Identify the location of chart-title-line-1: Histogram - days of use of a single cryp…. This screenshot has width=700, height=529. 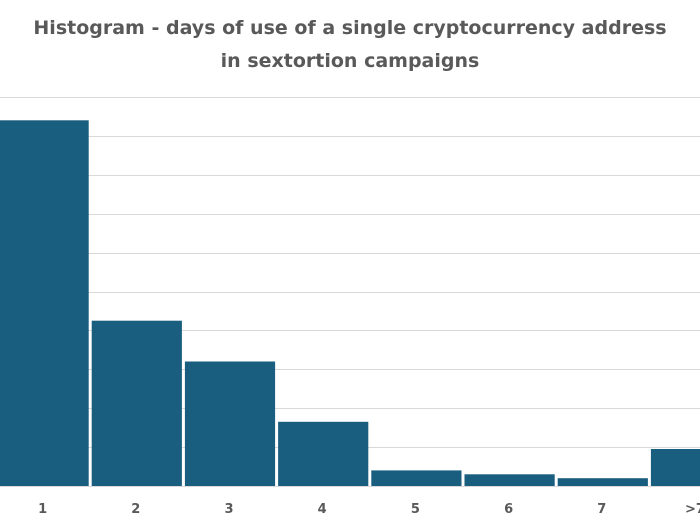
(350, 28).